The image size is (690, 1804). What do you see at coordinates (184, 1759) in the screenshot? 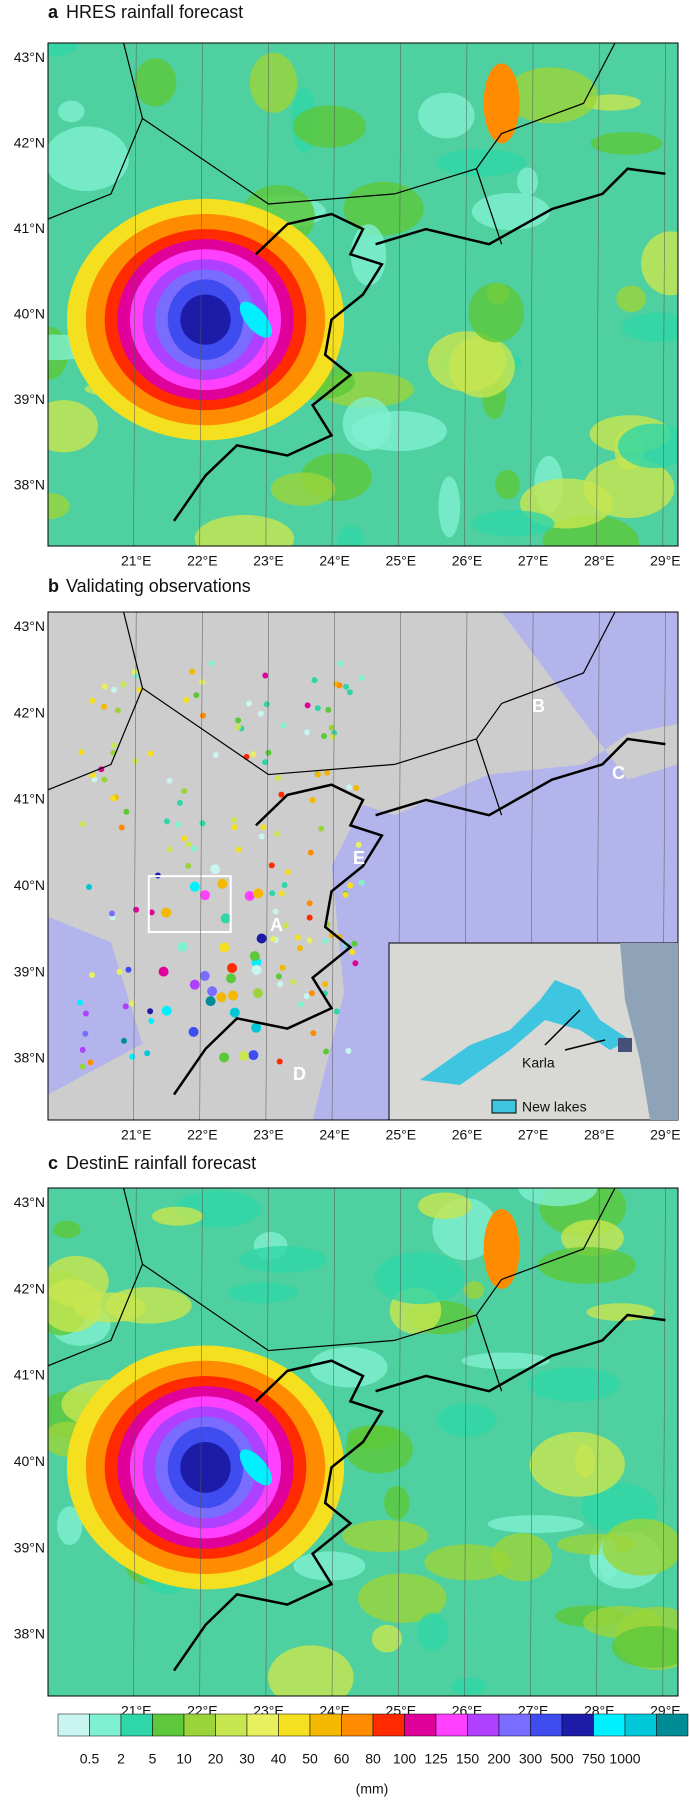
I see `colorbar-label: 10` at bounding box center [184, 1759].